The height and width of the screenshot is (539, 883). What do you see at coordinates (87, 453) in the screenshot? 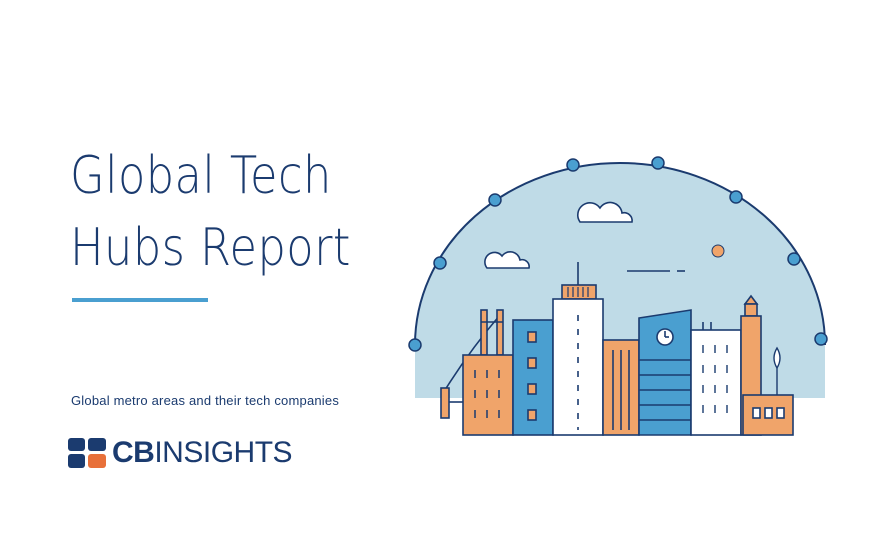
I see `cb-insights-logo-mark-icon` at bounding box center [87, 453].